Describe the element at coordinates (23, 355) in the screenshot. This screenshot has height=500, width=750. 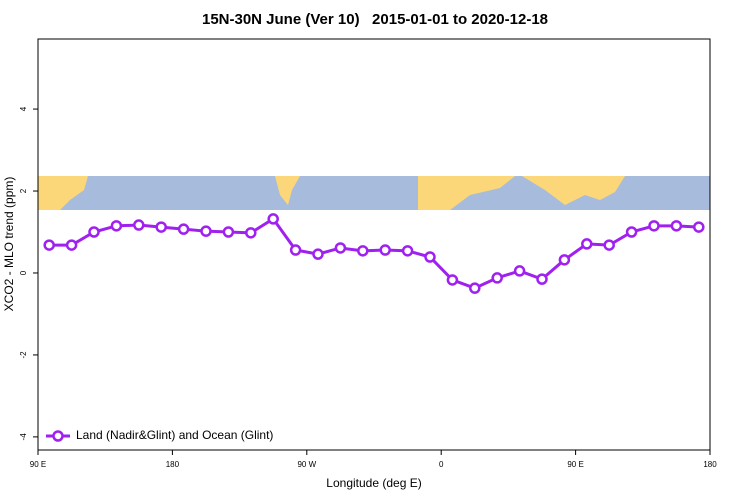
I see `y-tick-label: -2` at that location.